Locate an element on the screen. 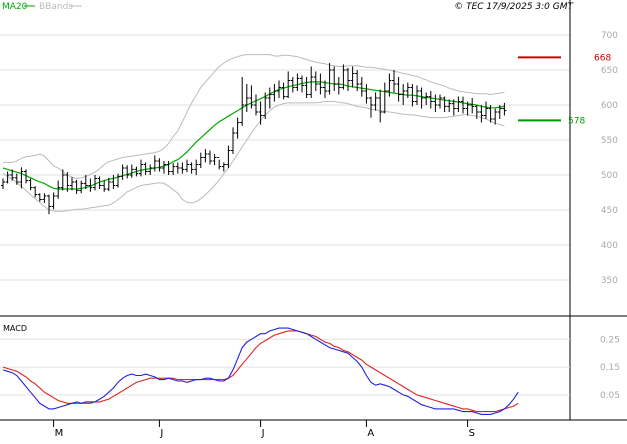 This screenshot has height=444, width=627. price-y-tick-label: 350 is located at coordinates (609, 281).